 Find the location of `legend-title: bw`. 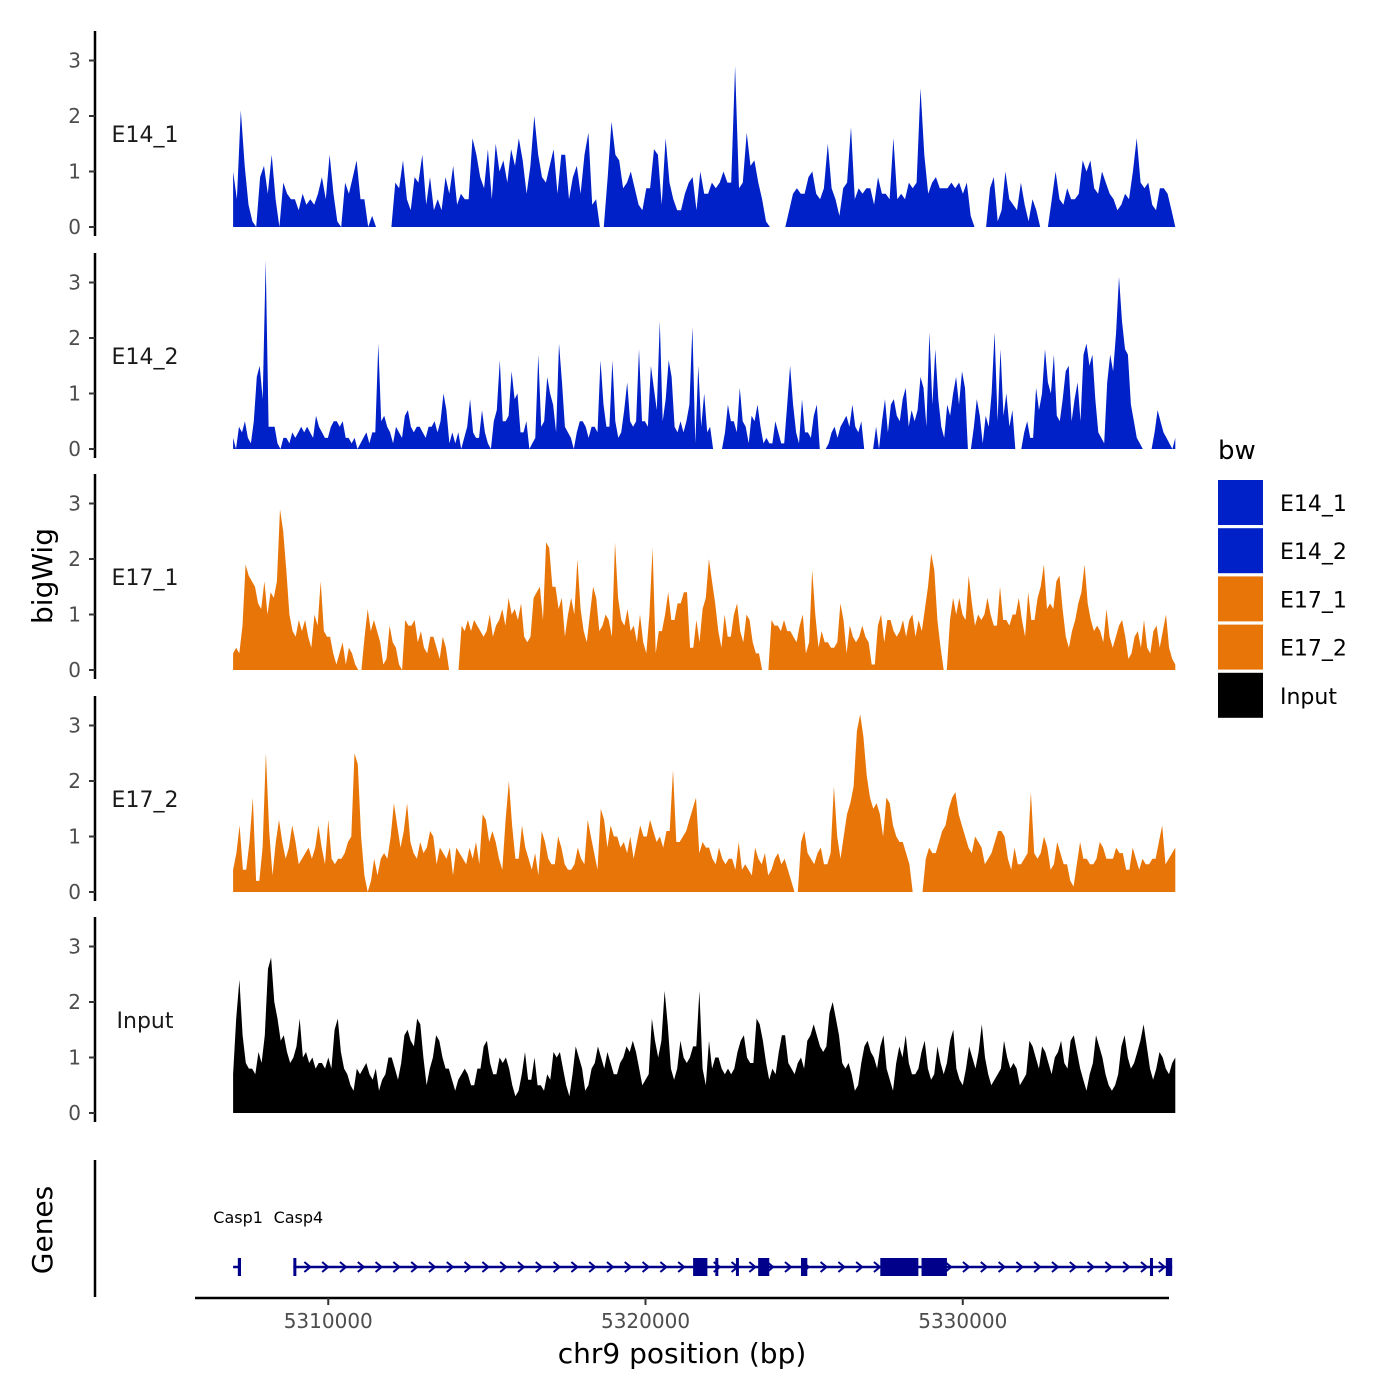

legend-title: bw is located at coordinates (1237, 451).